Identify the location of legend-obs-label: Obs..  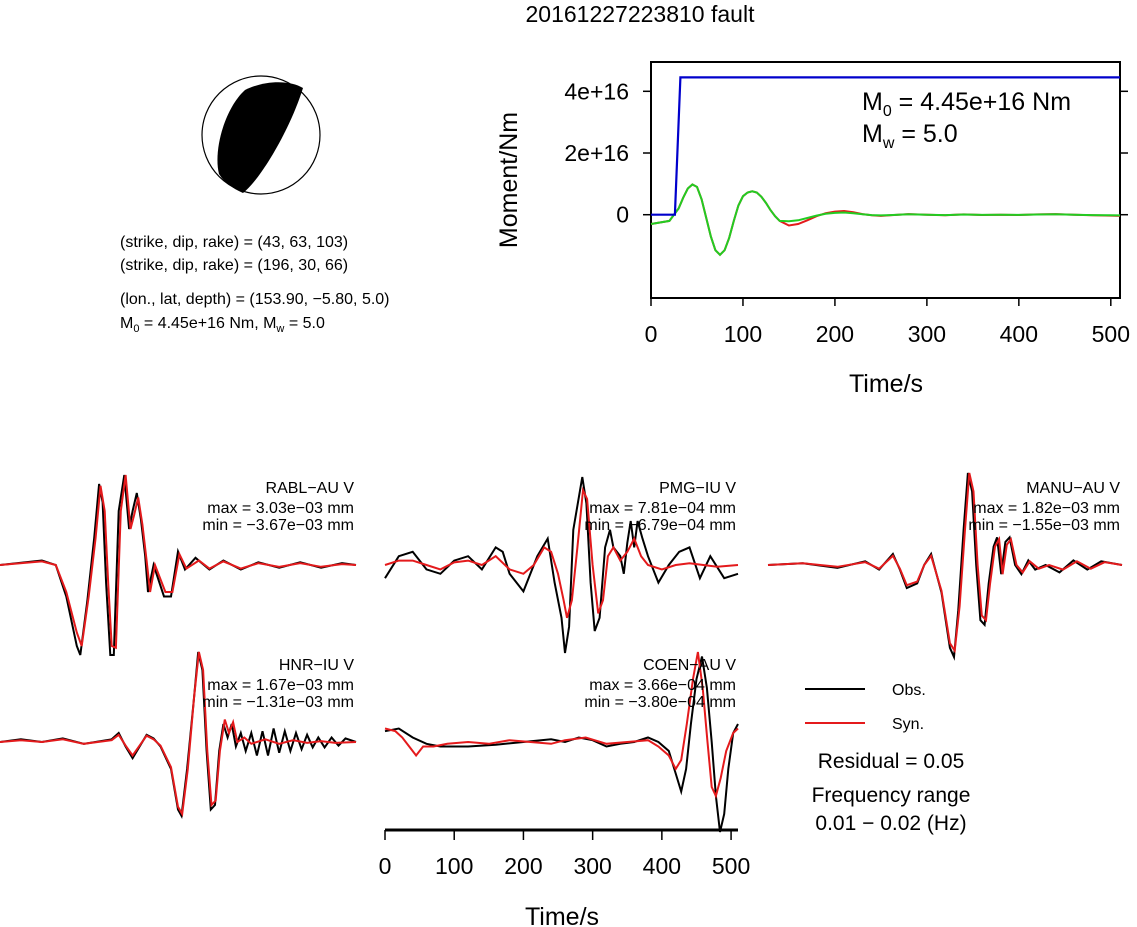
(909, 690).